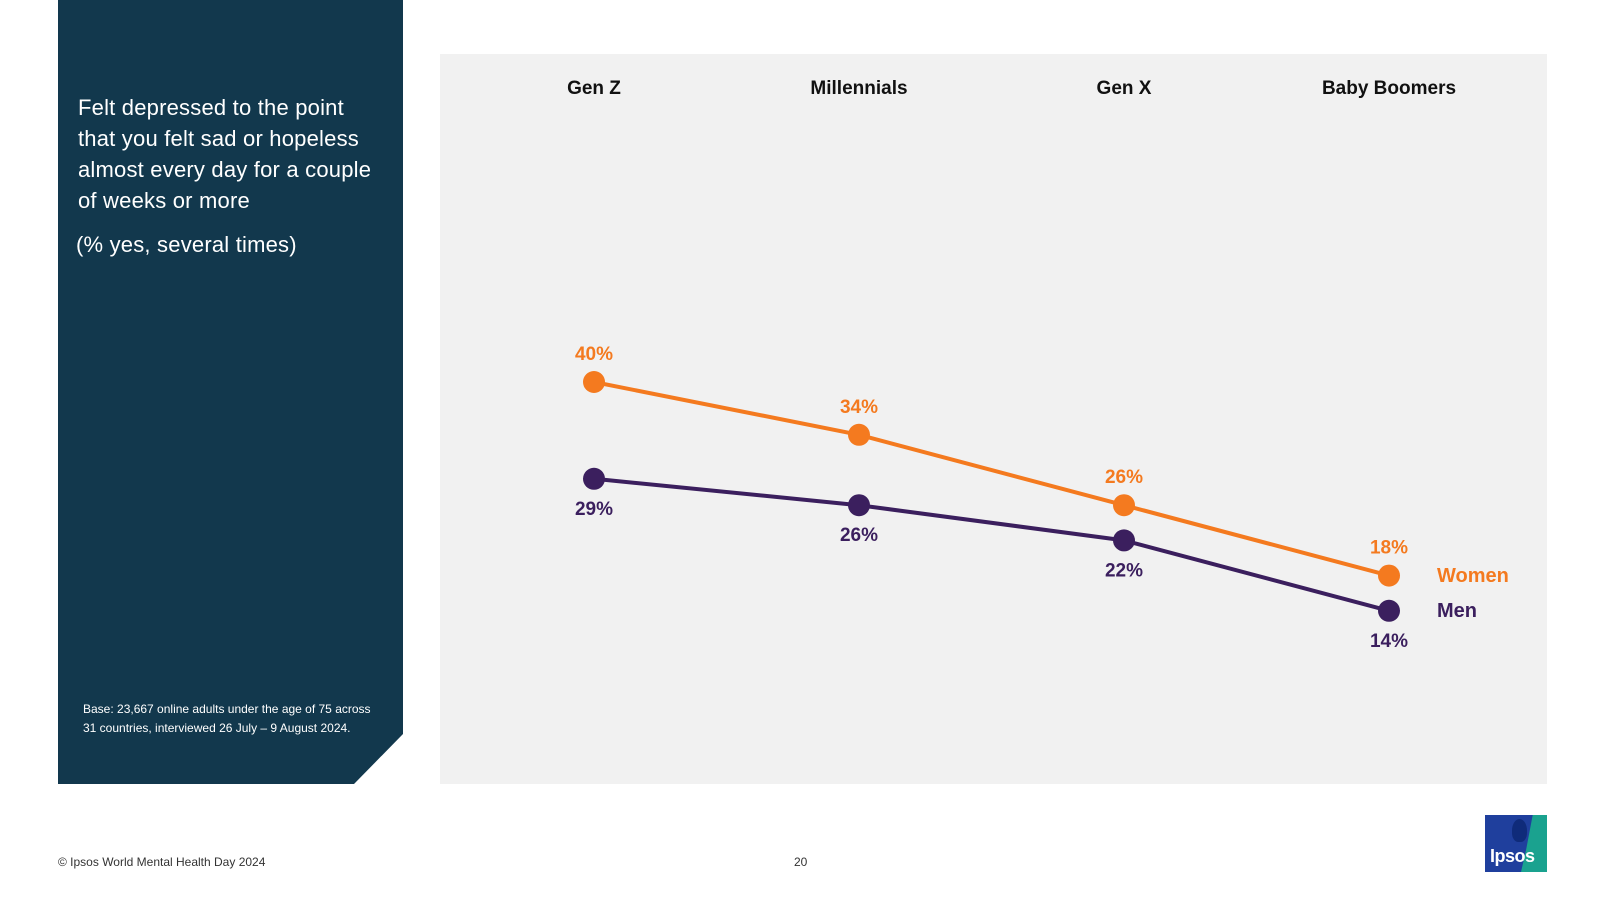 This screenshot has width=1600, height=900. Describe the element at coordinates (594, 509) in the screenshot. I see `men-data-label: 29%` at that location.